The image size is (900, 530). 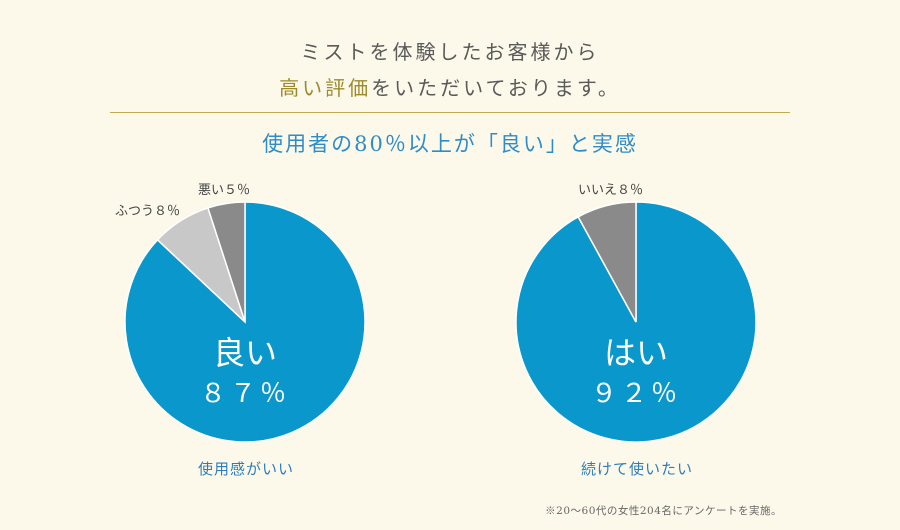 What do you see at coordinates (610, 190) in the screenshot?
I see `slice-label-いいえ: いいえ８％` at bounding box center [610, 190].